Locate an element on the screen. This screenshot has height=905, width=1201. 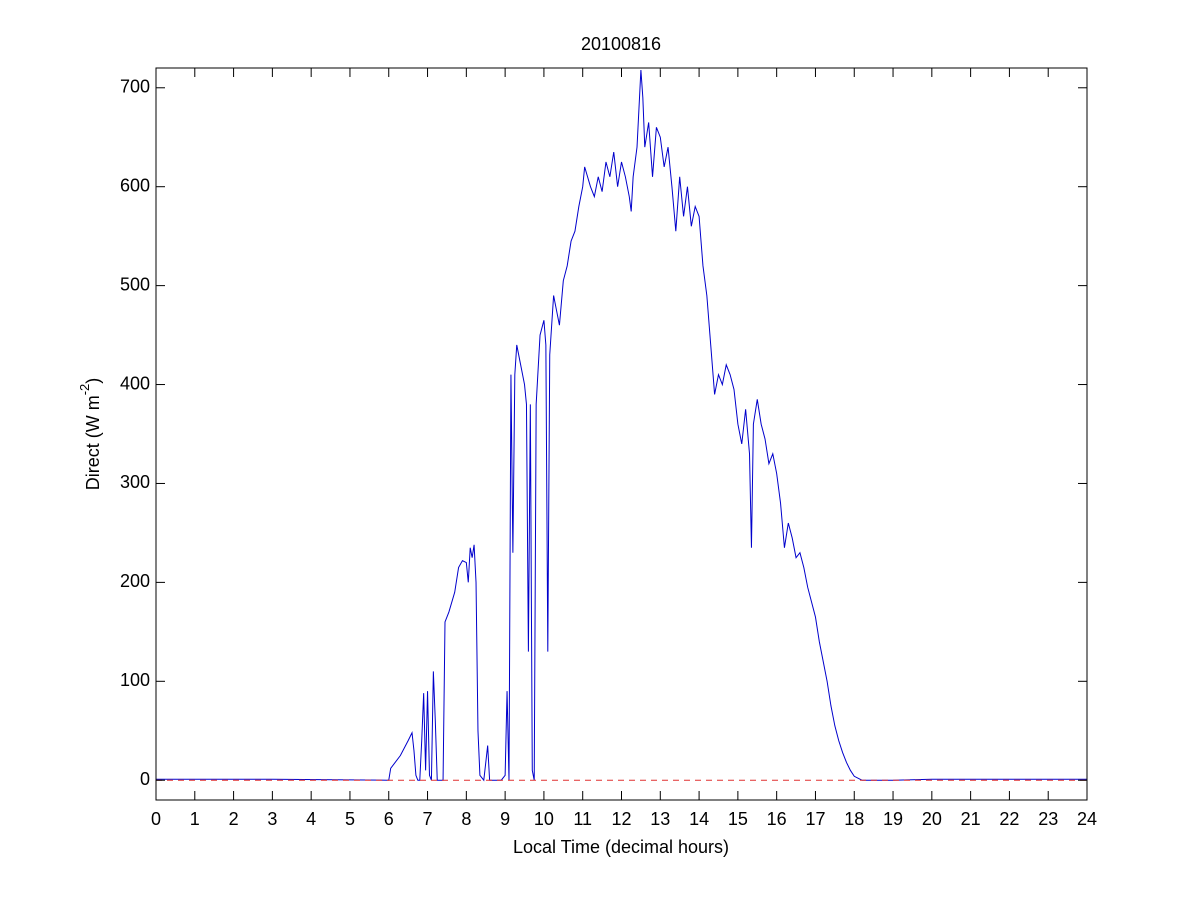
x-tick-label: 16 is located at coordinates (777, 819).